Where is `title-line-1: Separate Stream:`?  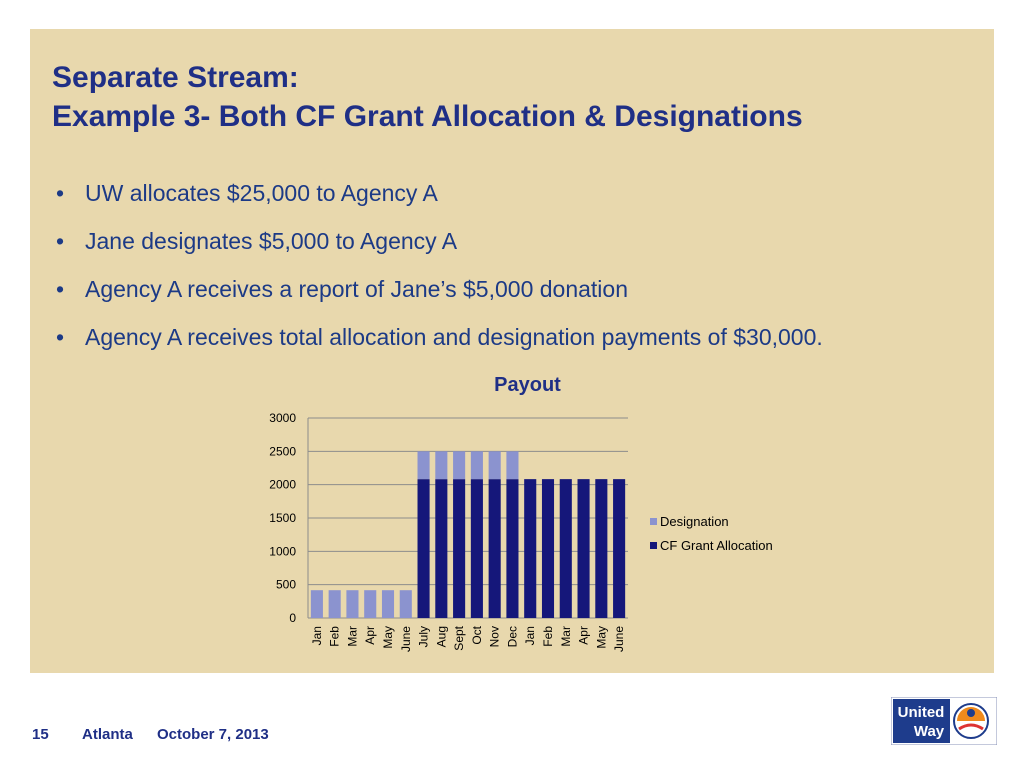 title-line-1: Separate Stream: is located at coordinates (175, 77).